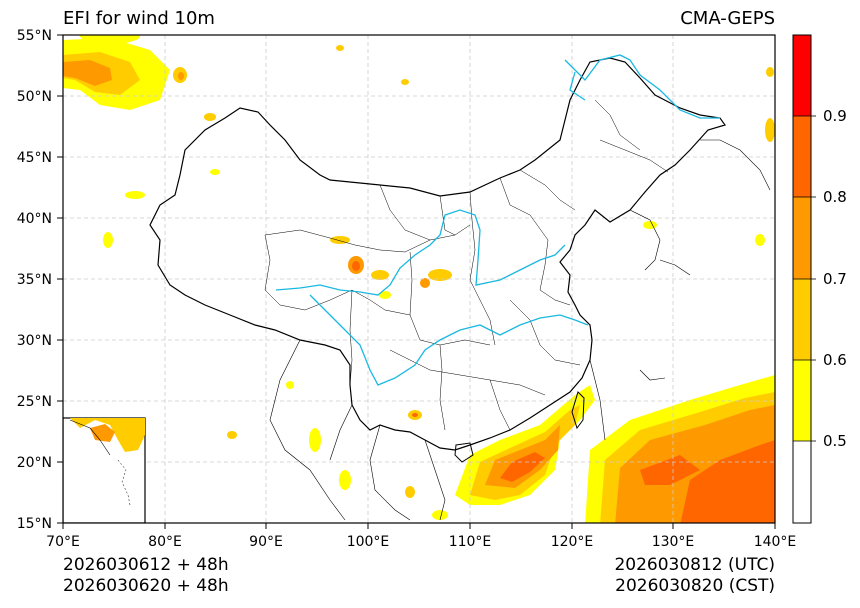 This screenshot has height=608, width=860. I want to click on init-time-block: 2026030612 + 48h 2026030620 + 48h, so click(146, 576).